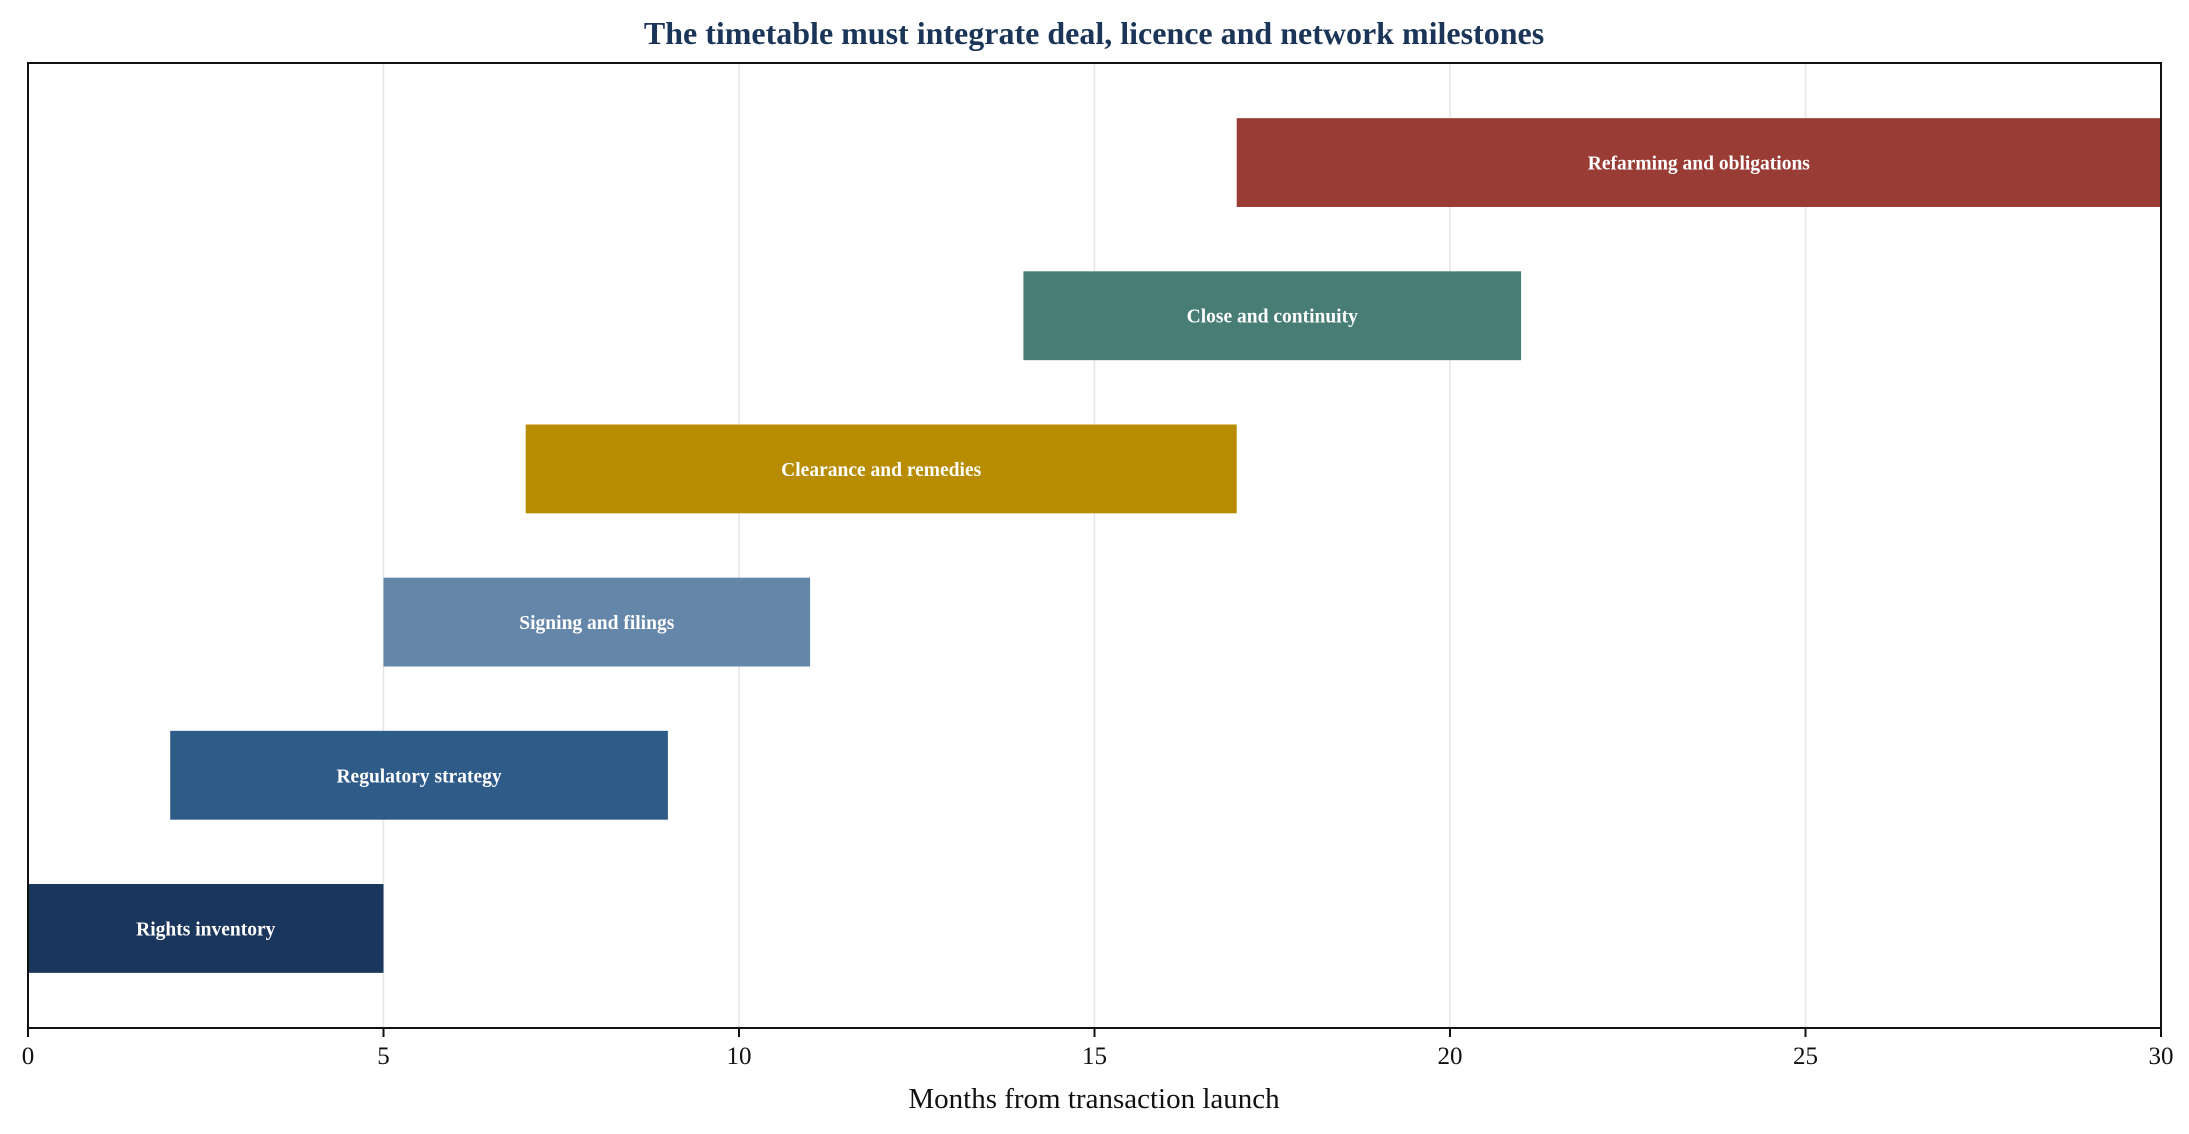 The height and width of the screenshot is (1134, 2189). Describe the element at coordinates (1094, 1099) in the screenshot. I see `x-axis-label: Months from transaction launch` at that location.